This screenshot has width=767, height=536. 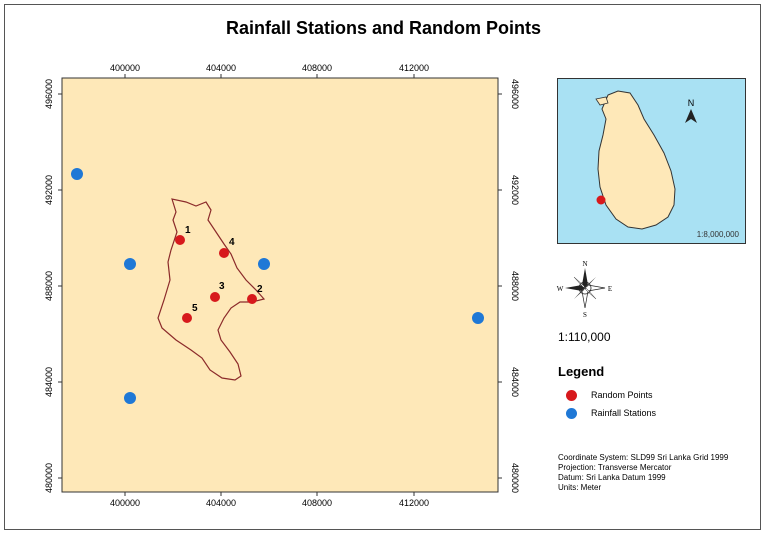 What do you see at coordinates (232, 242) in the screenshot?
I see `random-point-label: 4` at bounding box center [232, 242].